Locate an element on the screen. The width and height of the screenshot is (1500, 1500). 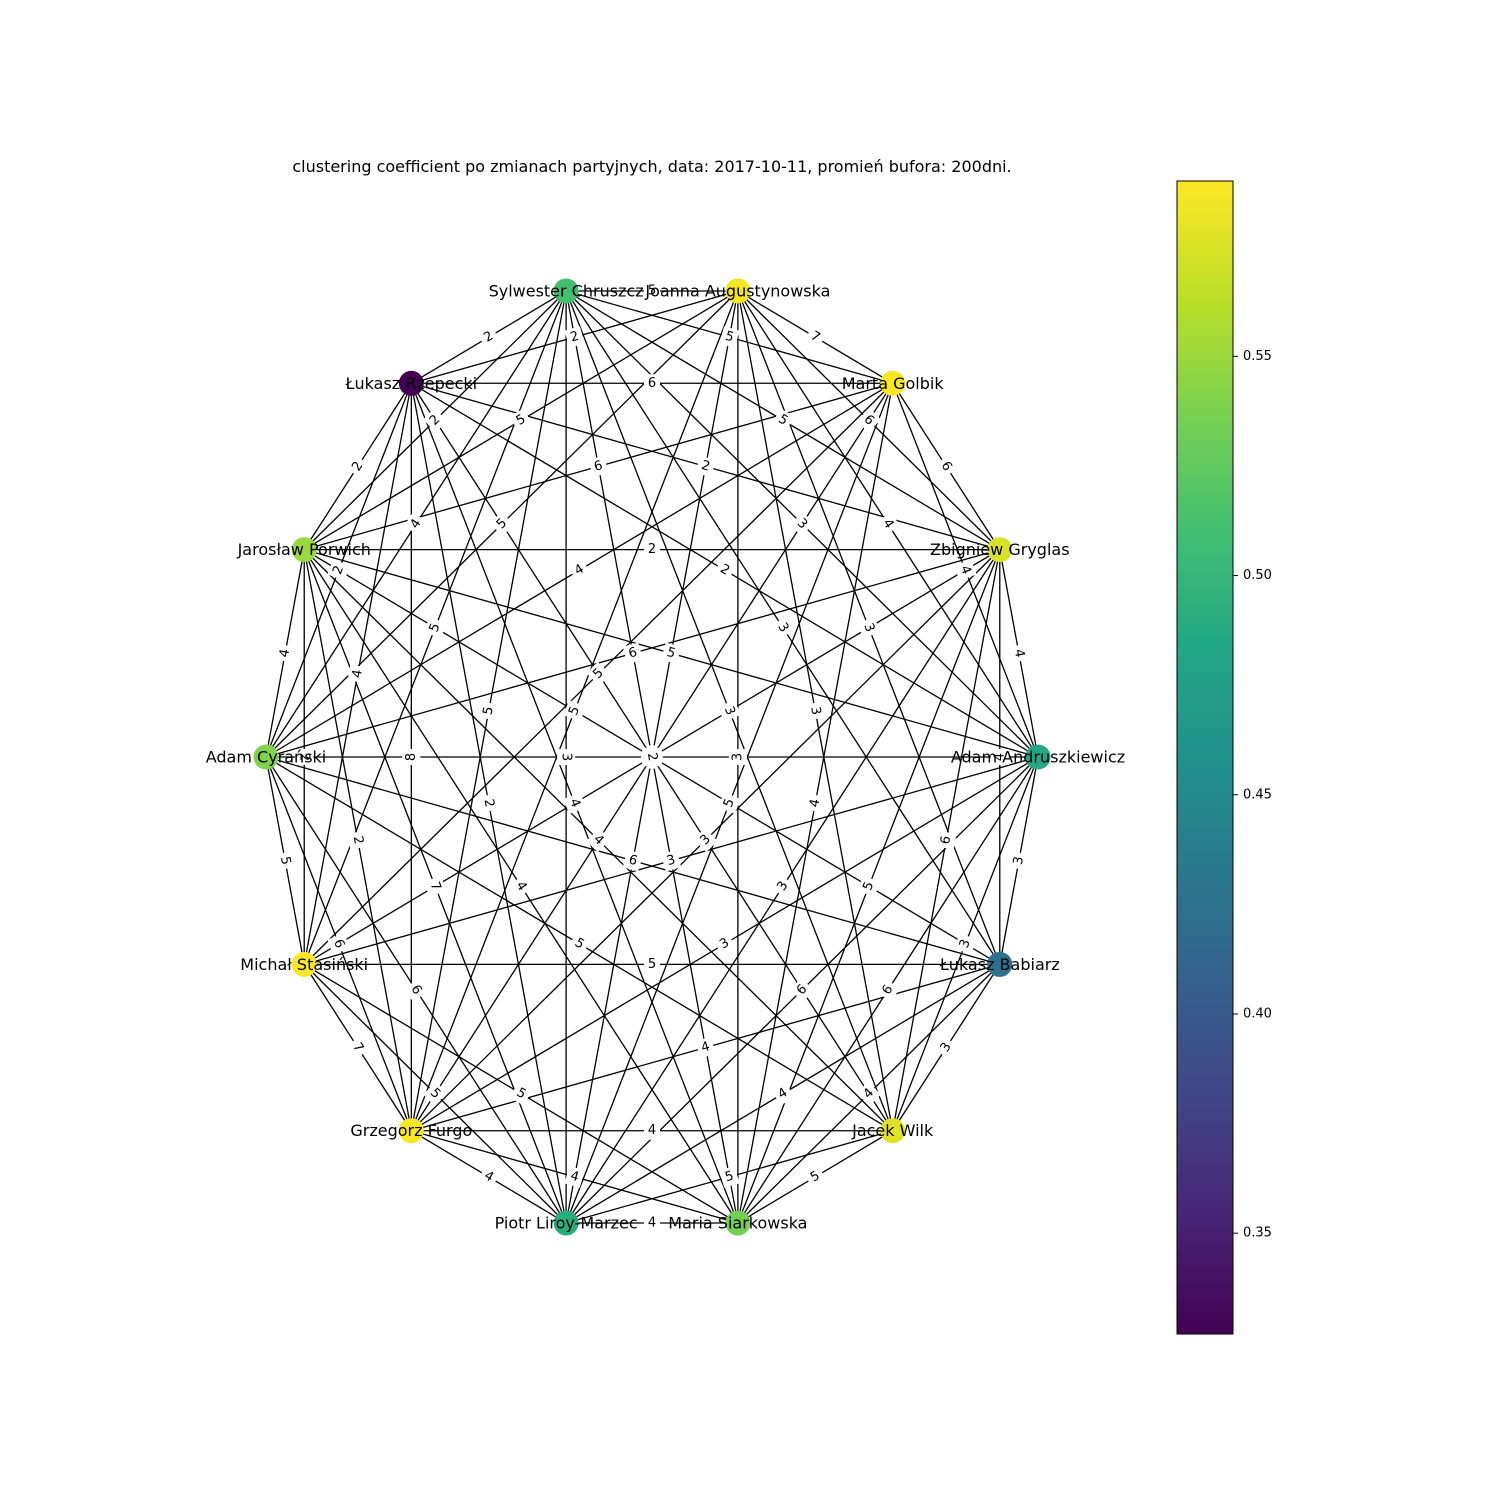
node-label: Grzegorz Furgo is located at coordinates (411, 1130).